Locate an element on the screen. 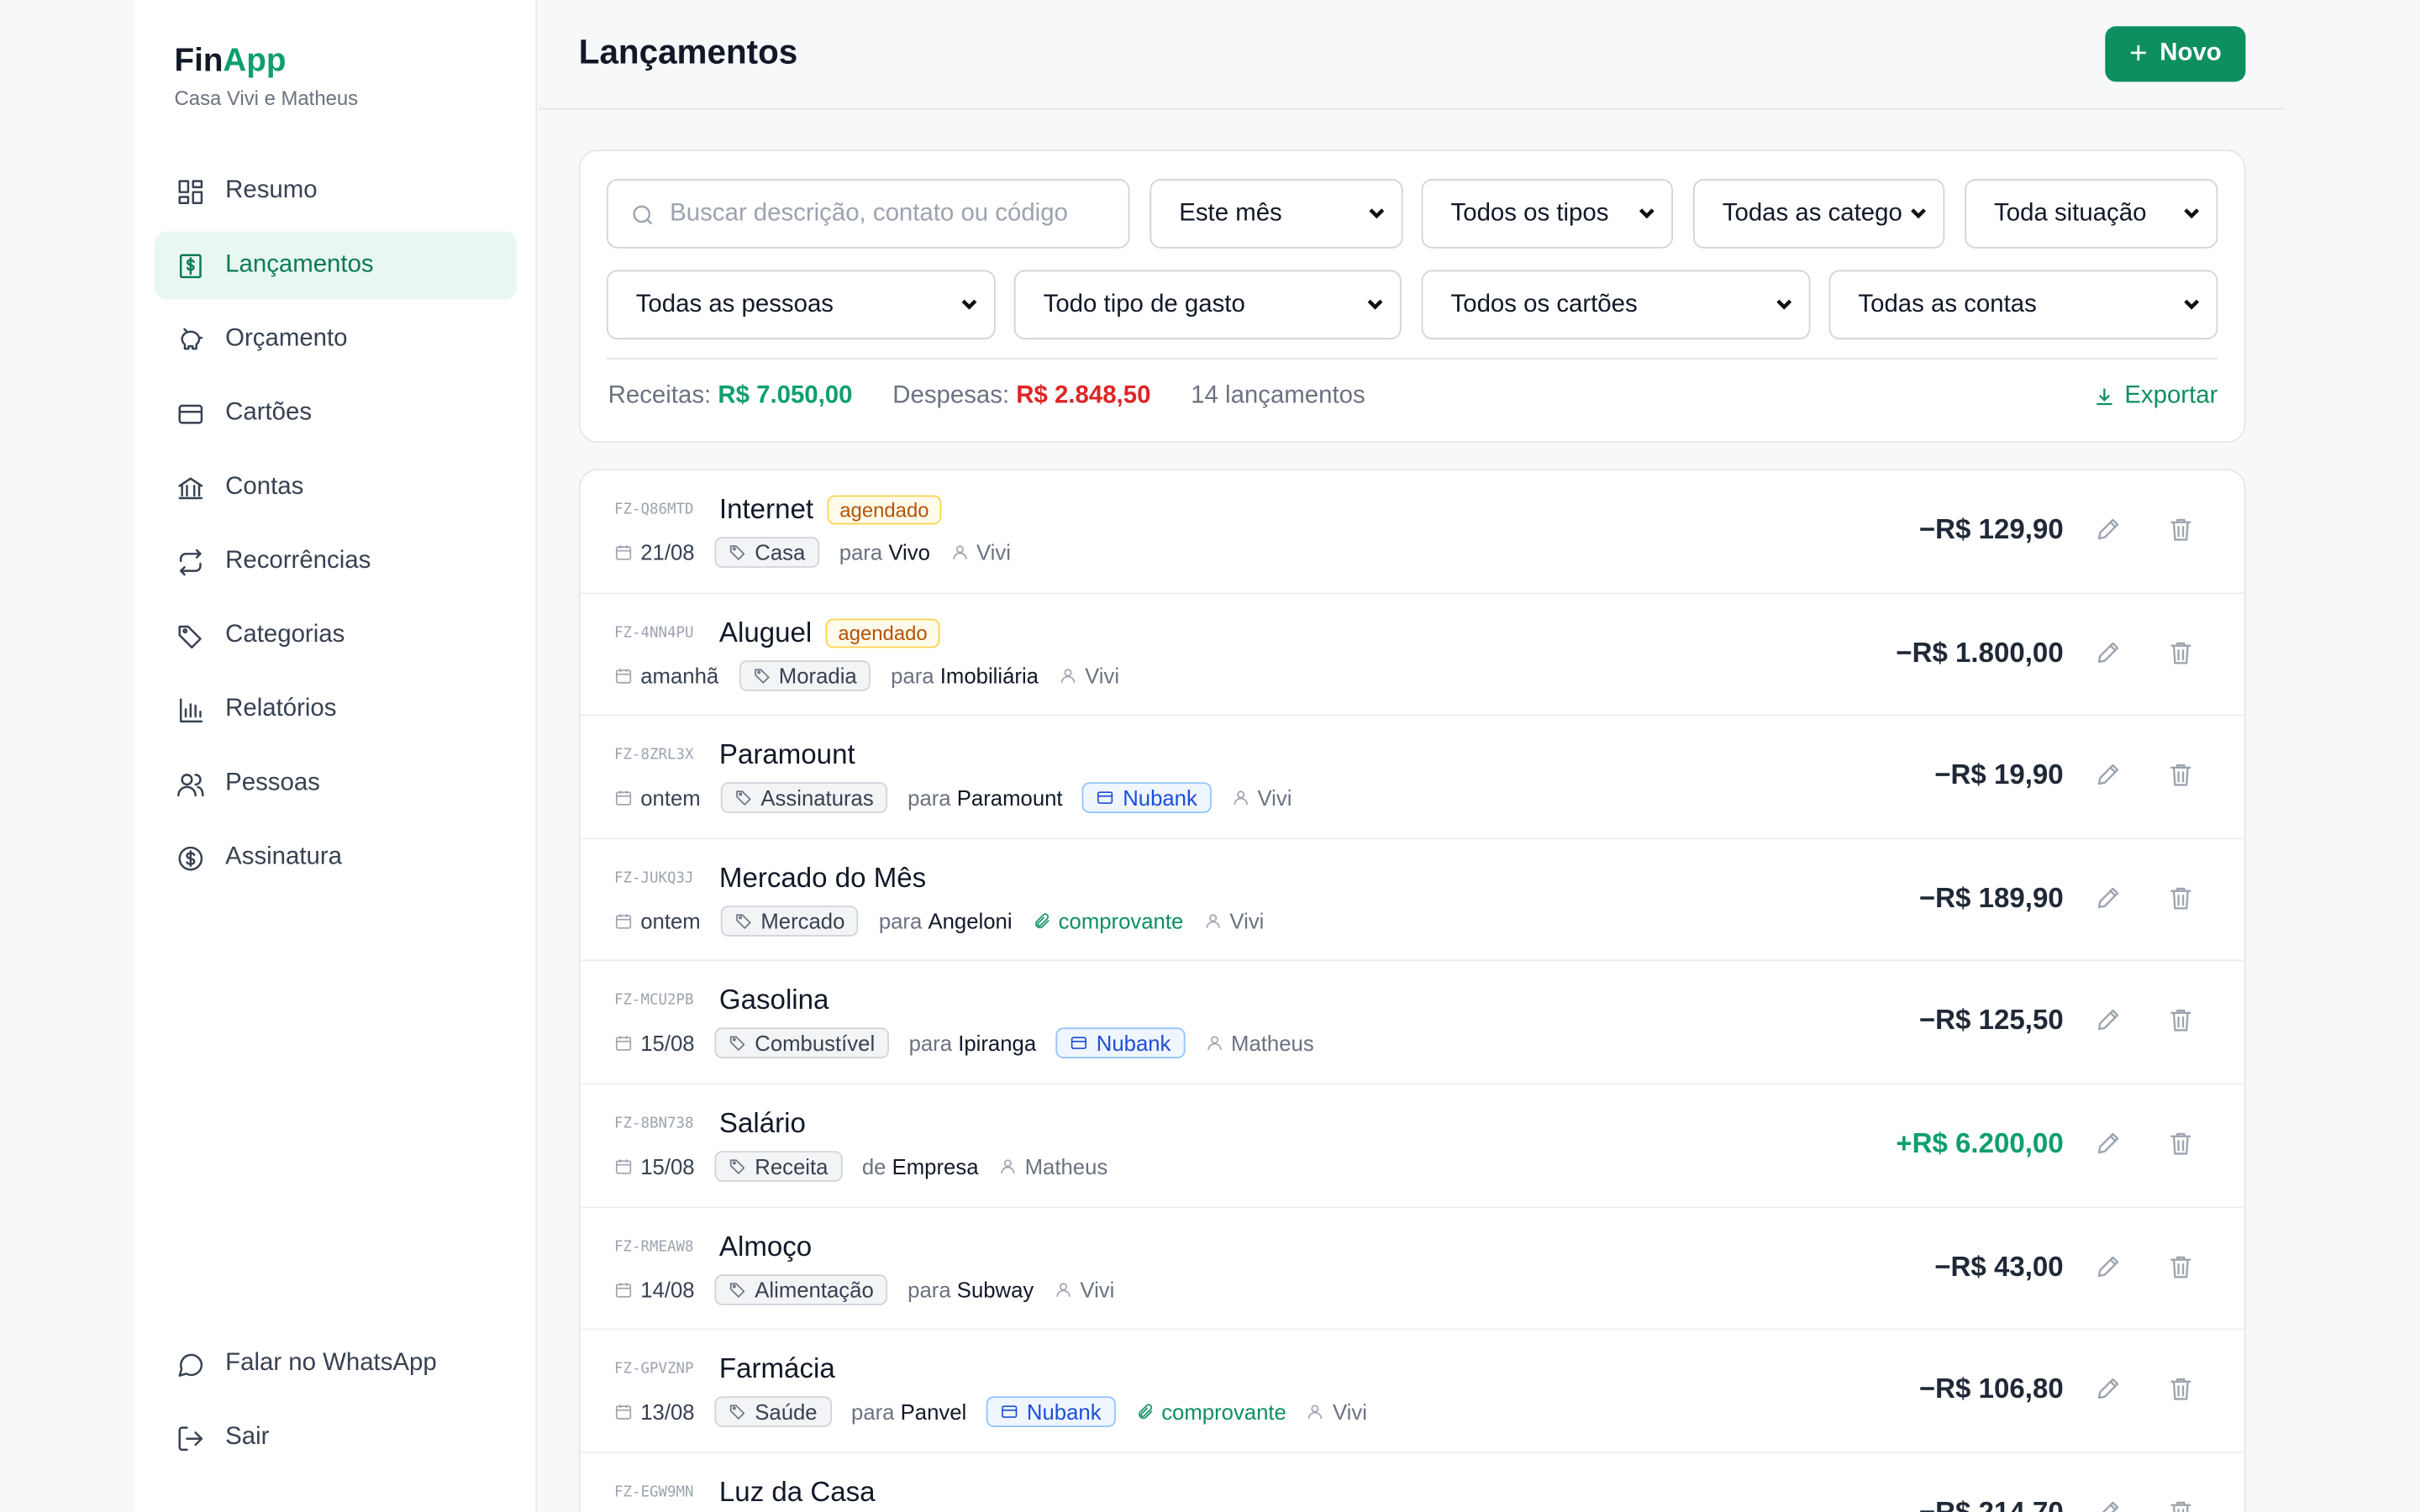 The image size is (2420, 1512). bar-chart-icon is located at coordinates (191, 710).